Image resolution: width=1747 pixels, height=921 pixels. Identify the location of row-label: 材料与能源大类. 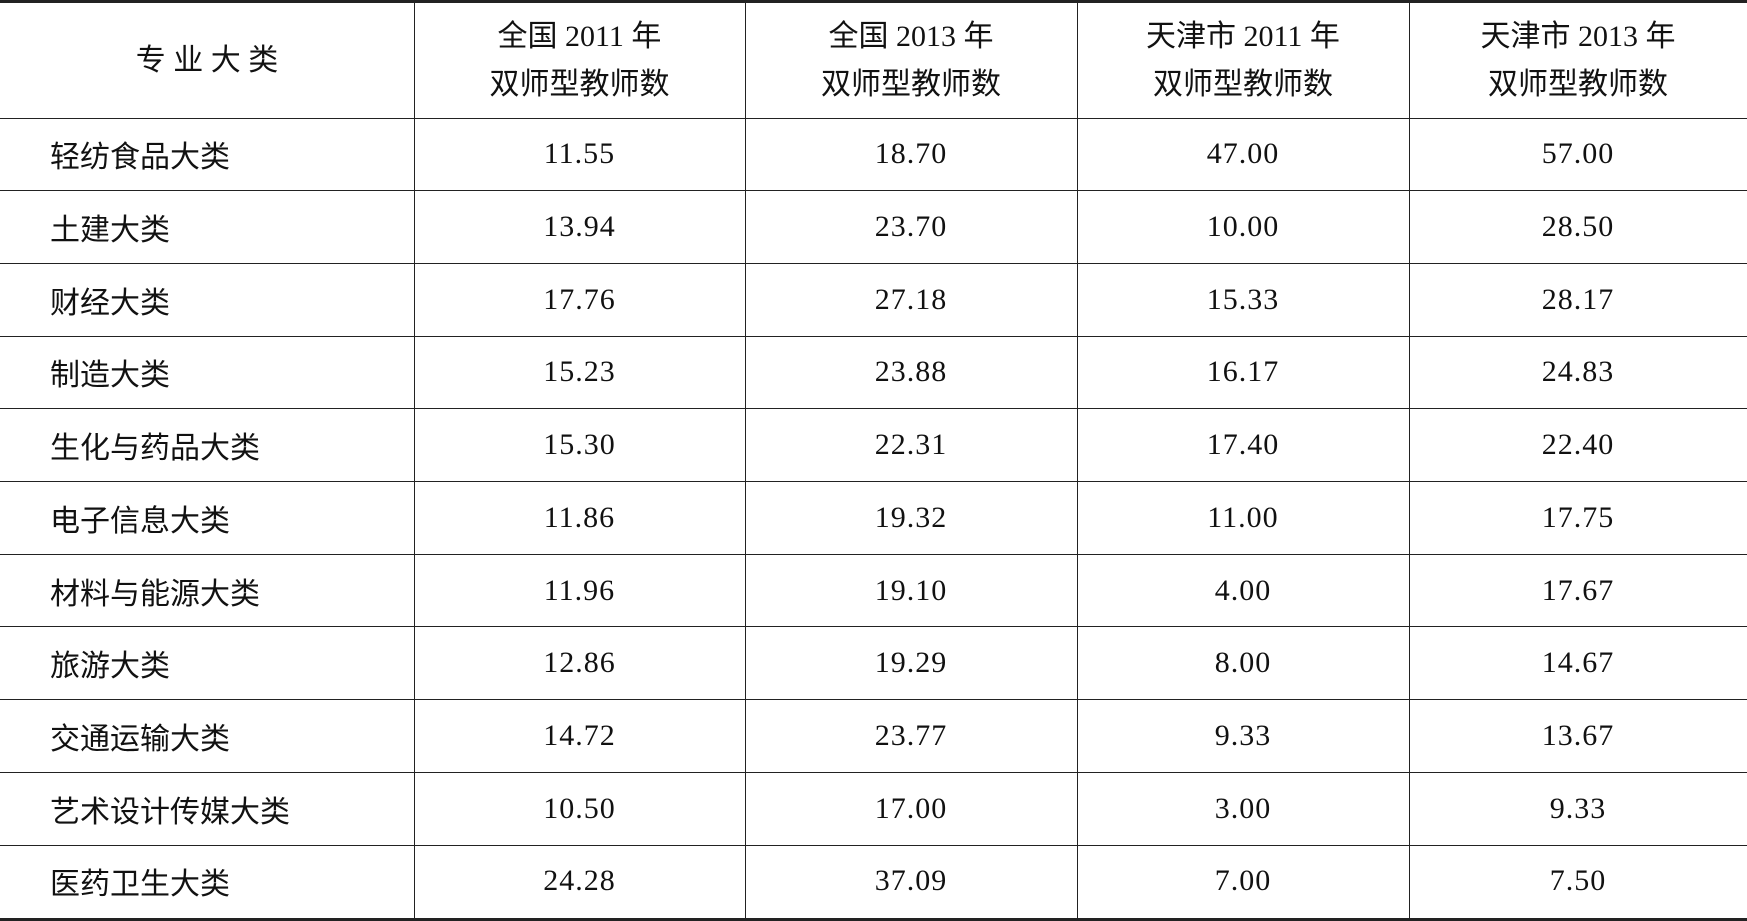
(155, 594).